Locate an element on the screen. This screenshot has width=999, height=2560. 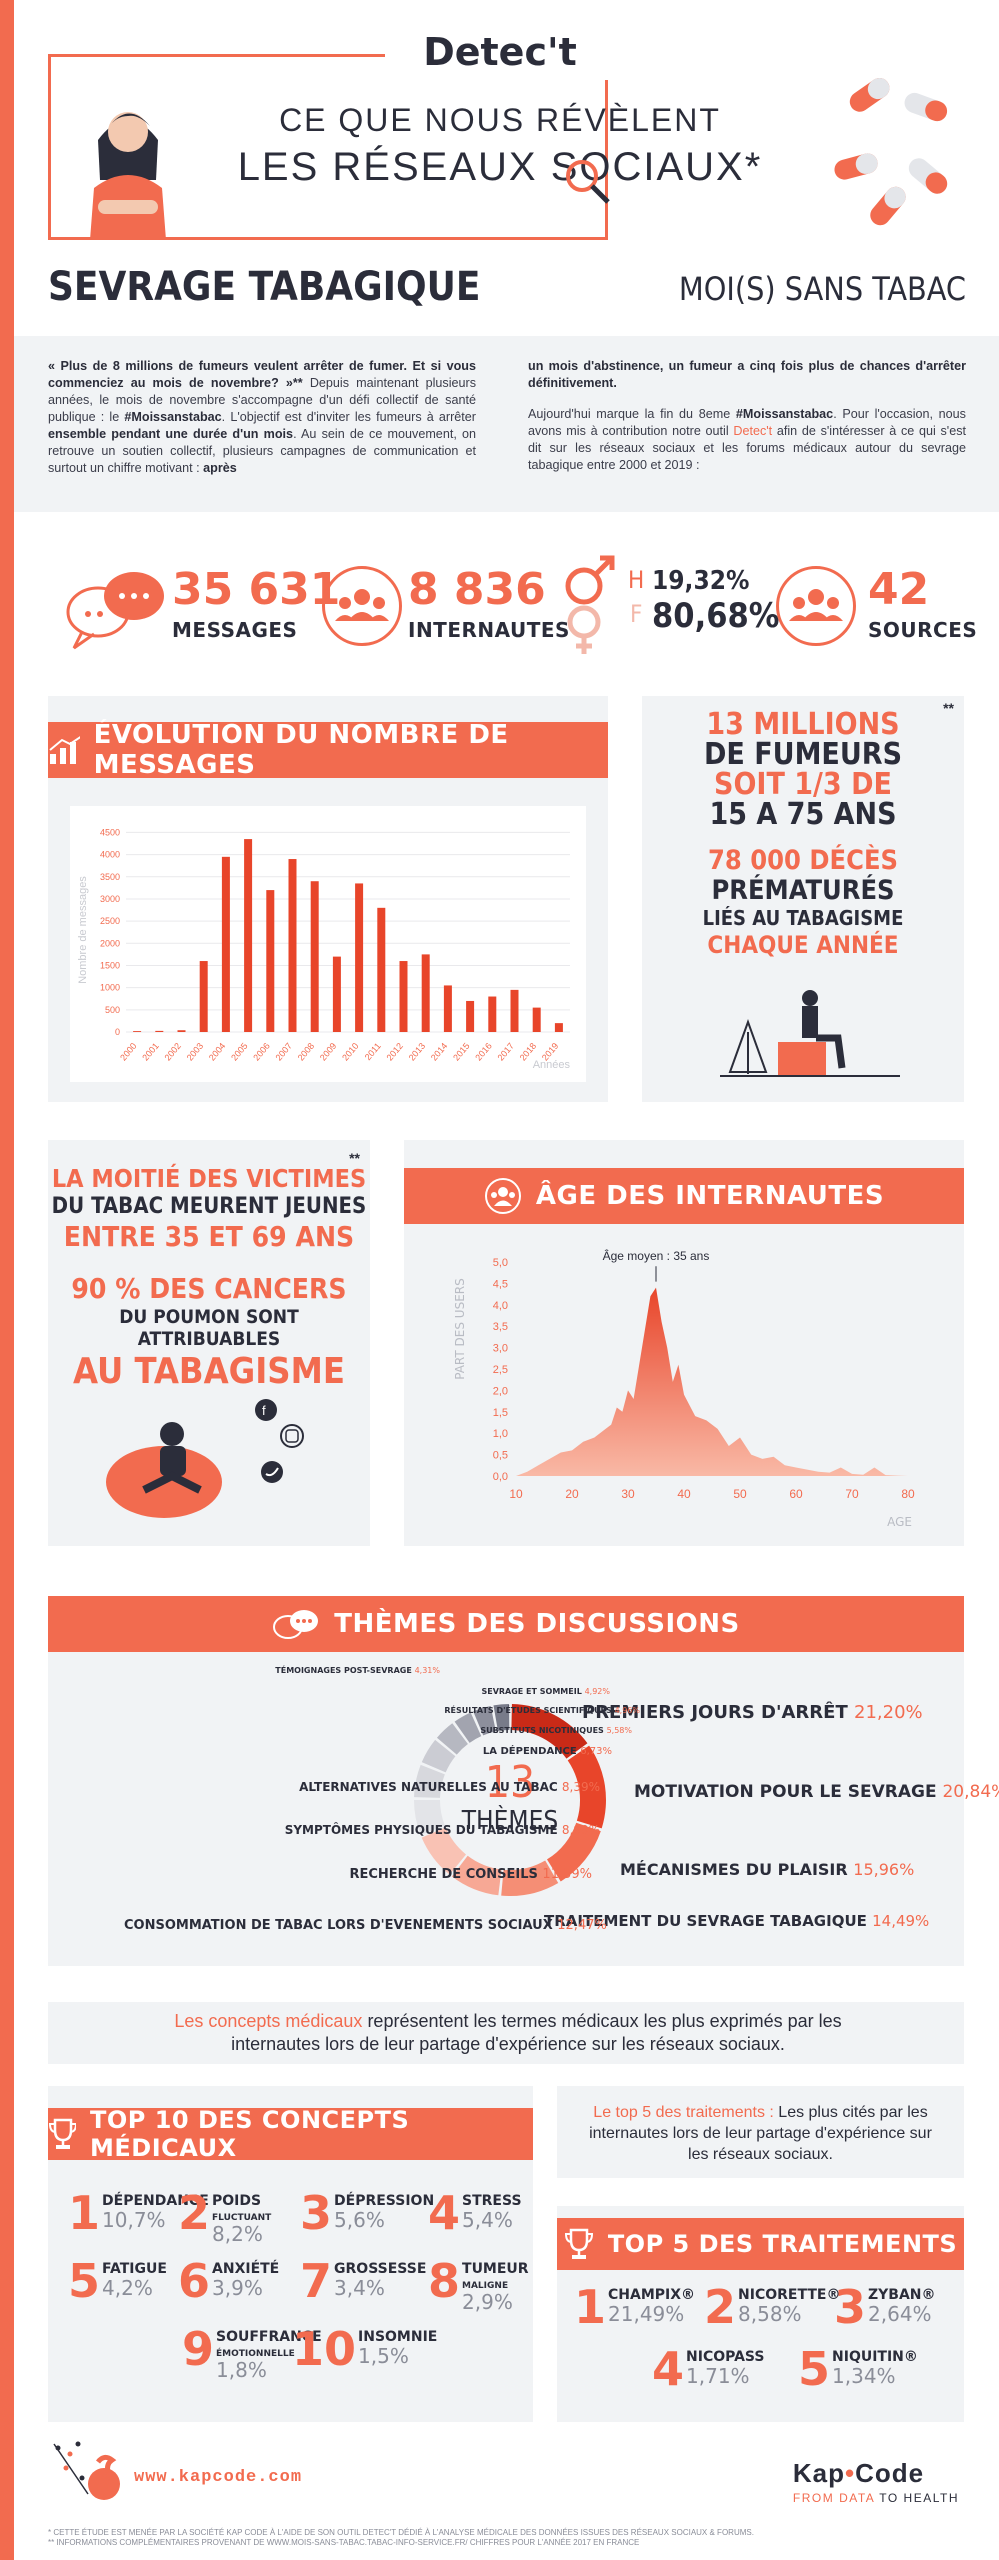
fact-line: PRÉMATURÉS is located at coordinates (803, 890).